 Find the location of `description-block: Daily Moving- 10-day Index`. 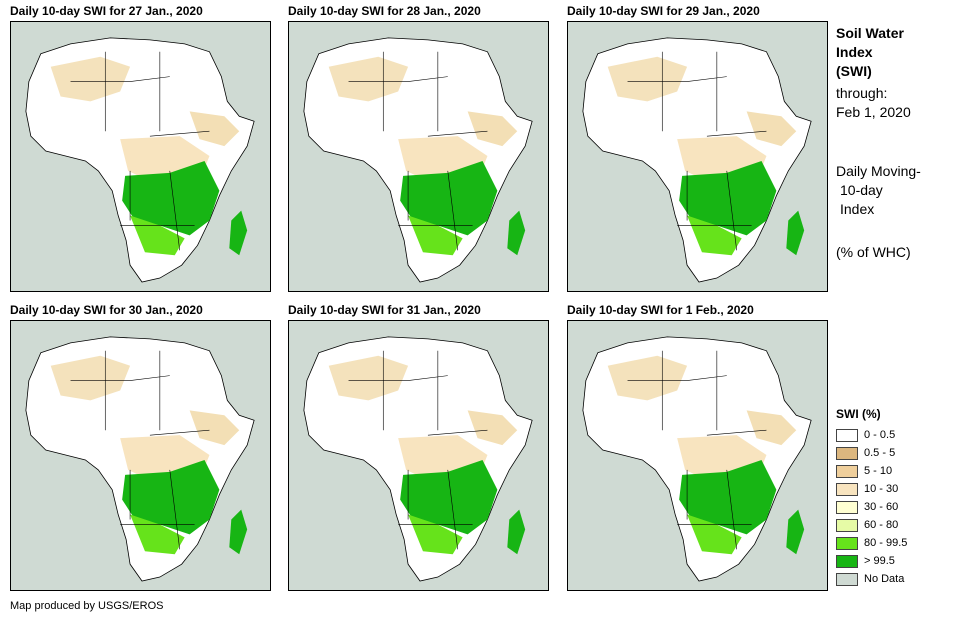

description-block: Daily Moving- 10-day Index is located at coordinates (878, 190).